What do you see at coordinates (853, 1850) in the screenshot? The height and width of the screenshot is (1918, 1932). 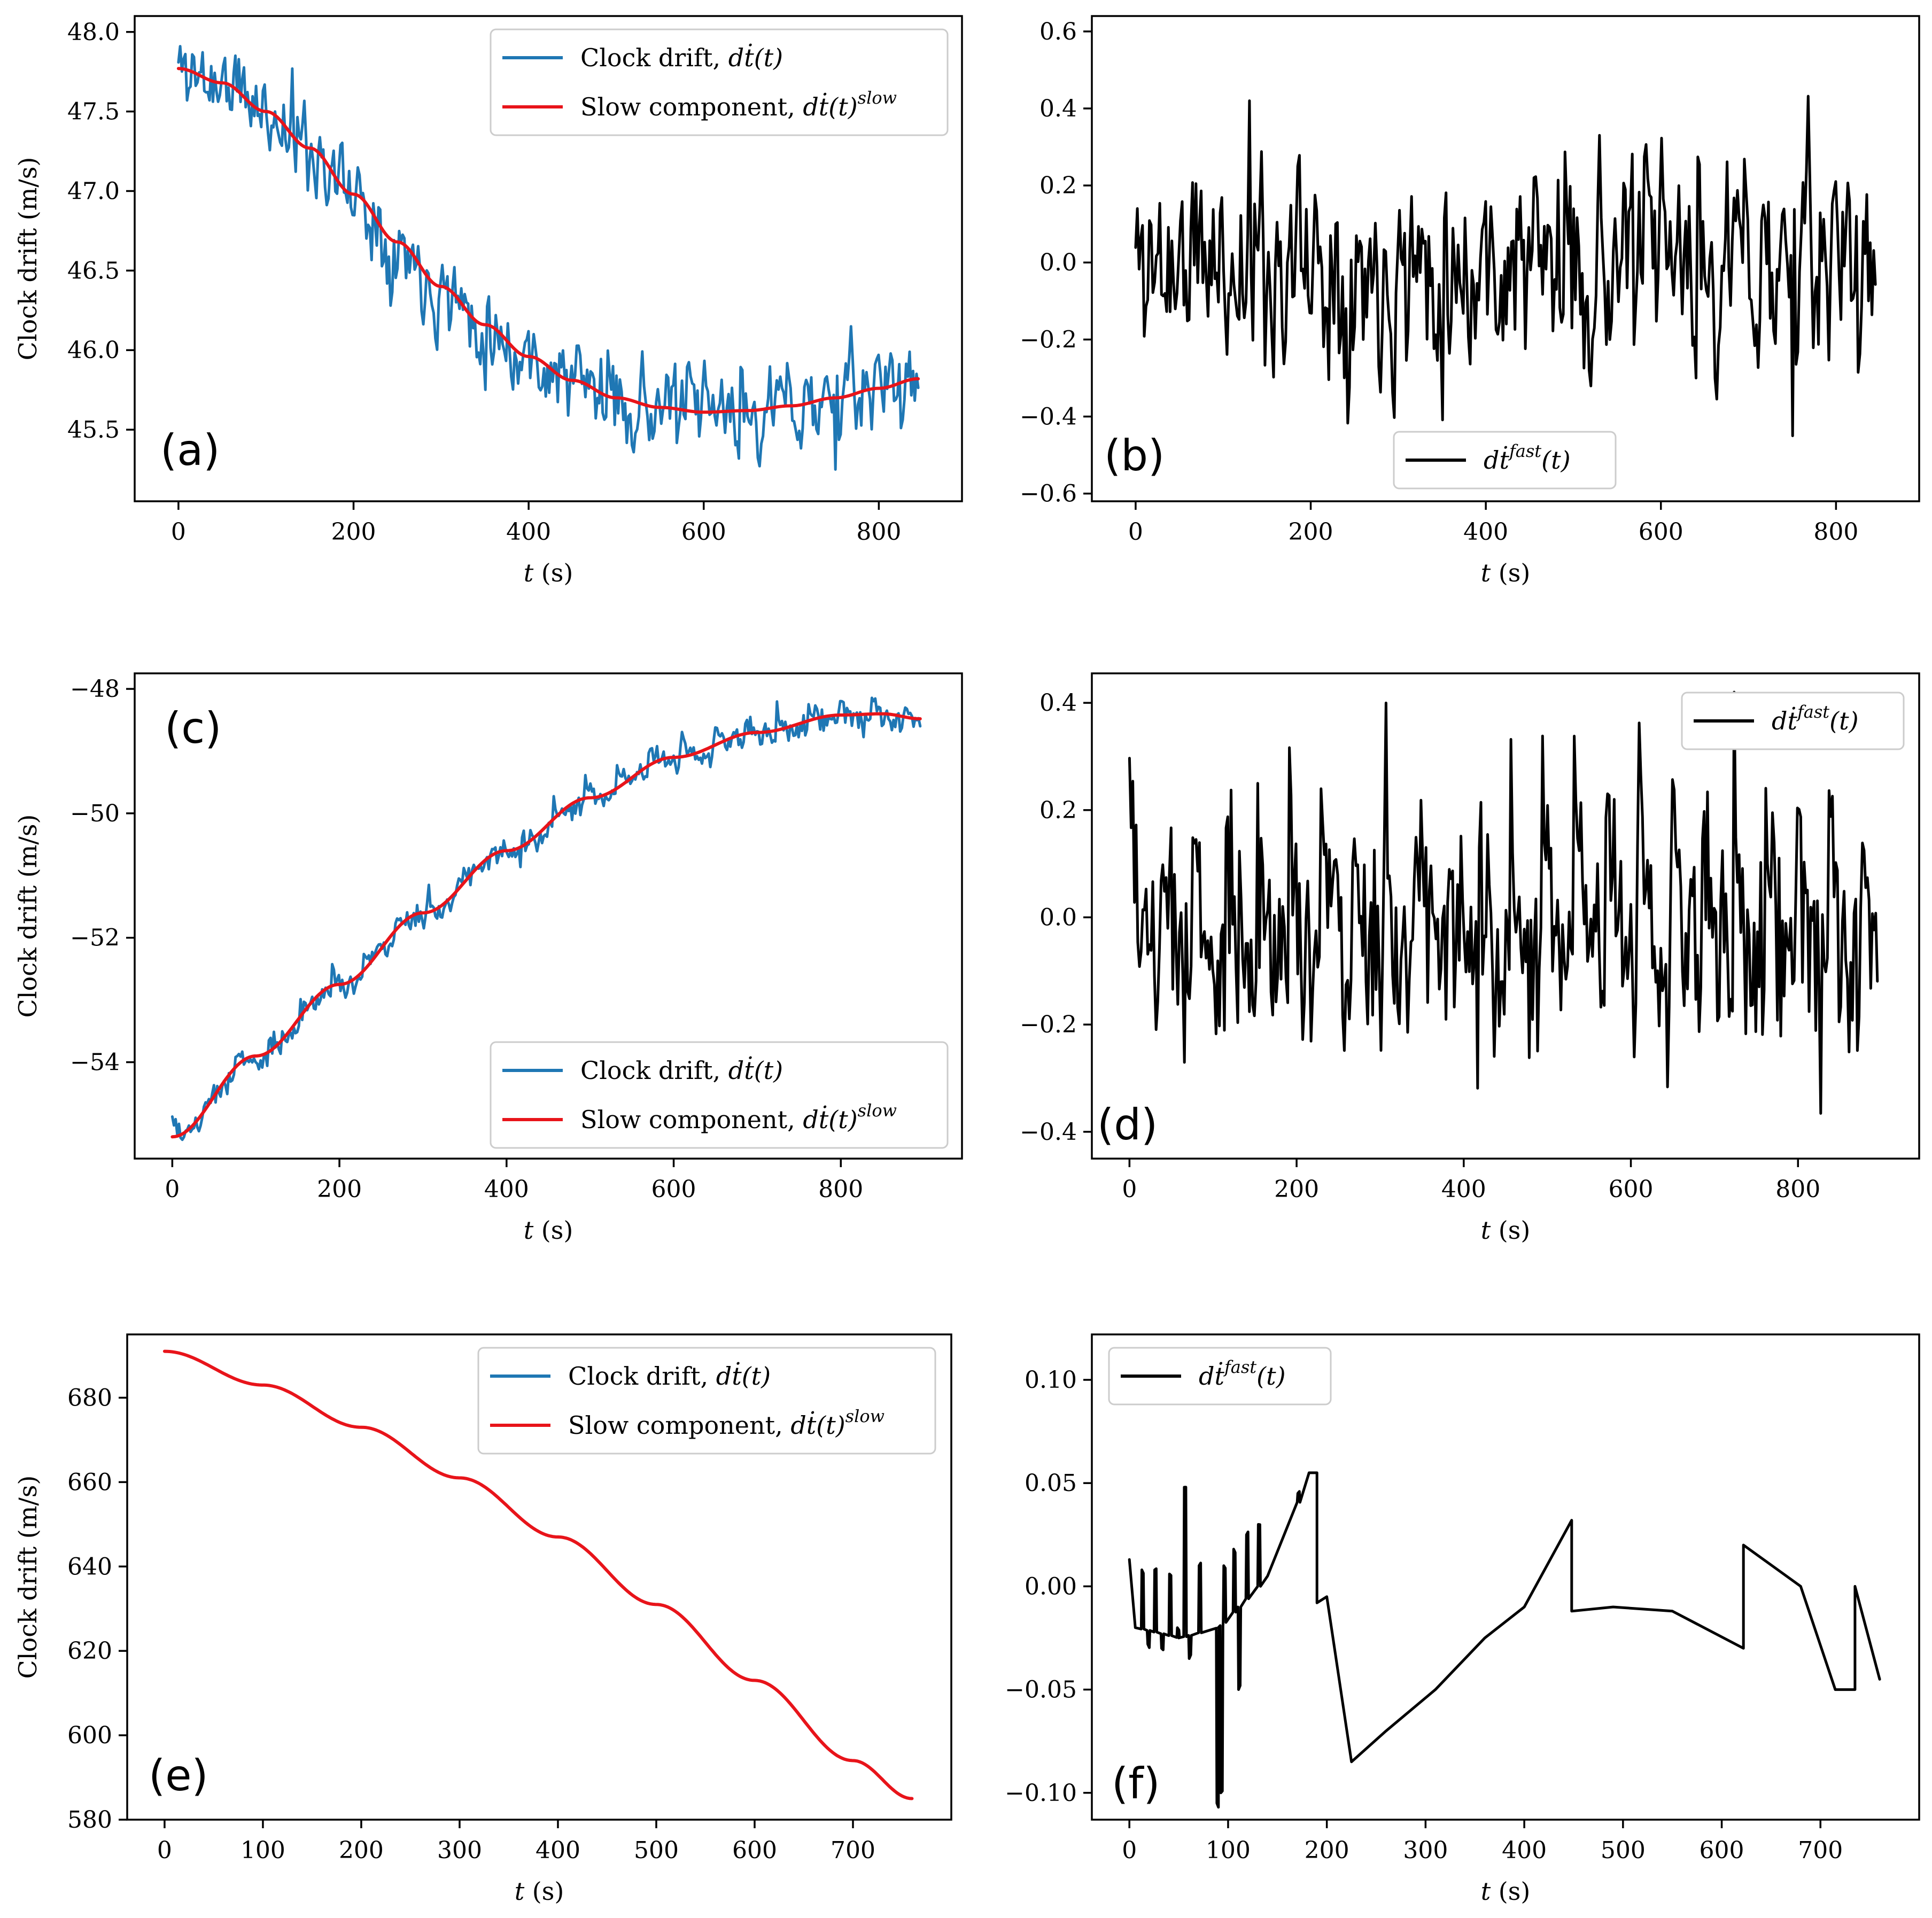 I see `x-tick-label-e: 700` at bounding box center [853, 1850].